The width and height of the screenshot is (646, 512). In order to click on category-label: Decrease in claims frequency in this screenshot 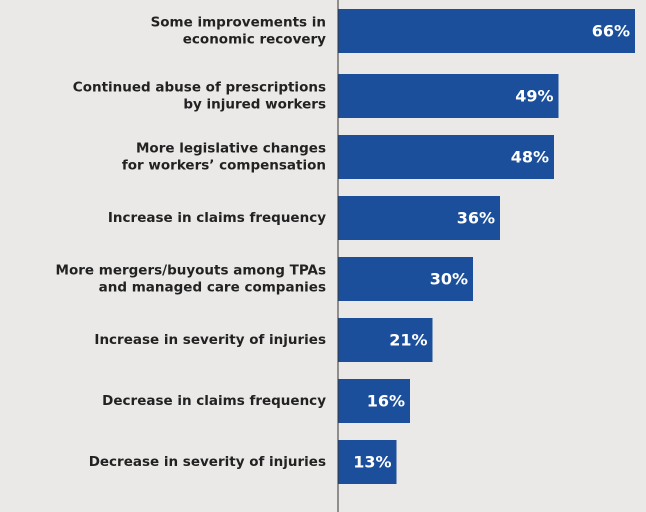, I will do `click(214, 401)`.